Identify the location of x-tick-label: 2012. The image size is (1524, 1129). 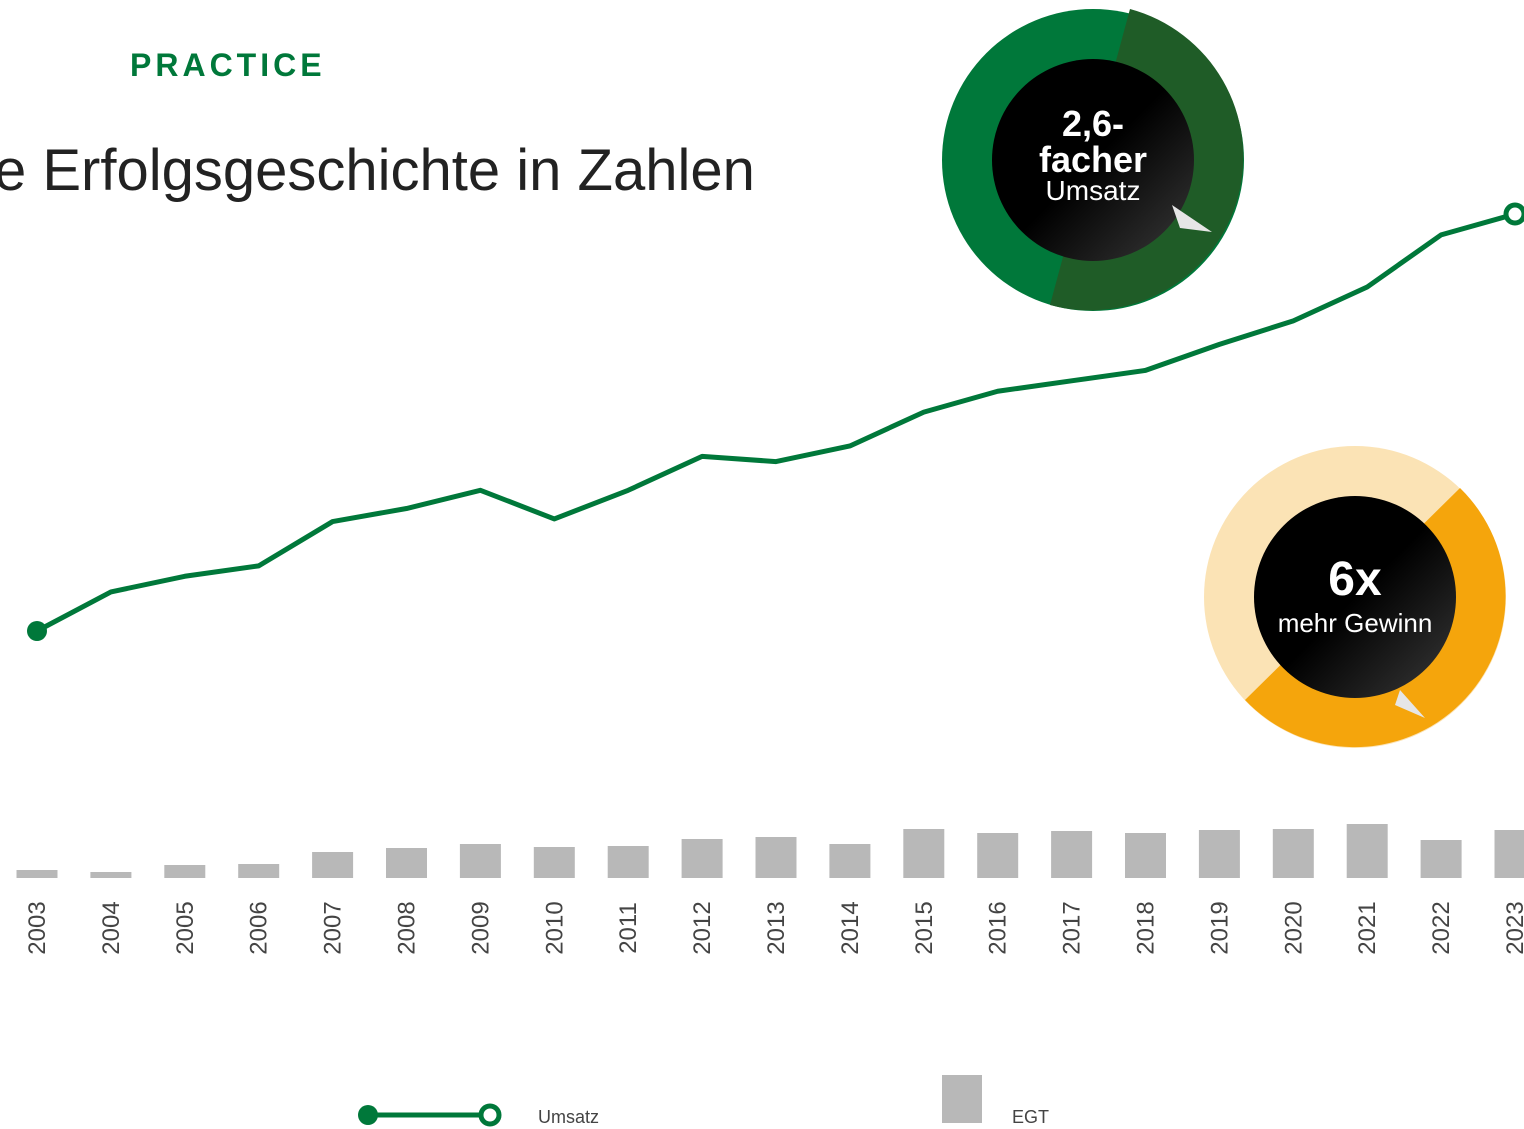
(702, 927).